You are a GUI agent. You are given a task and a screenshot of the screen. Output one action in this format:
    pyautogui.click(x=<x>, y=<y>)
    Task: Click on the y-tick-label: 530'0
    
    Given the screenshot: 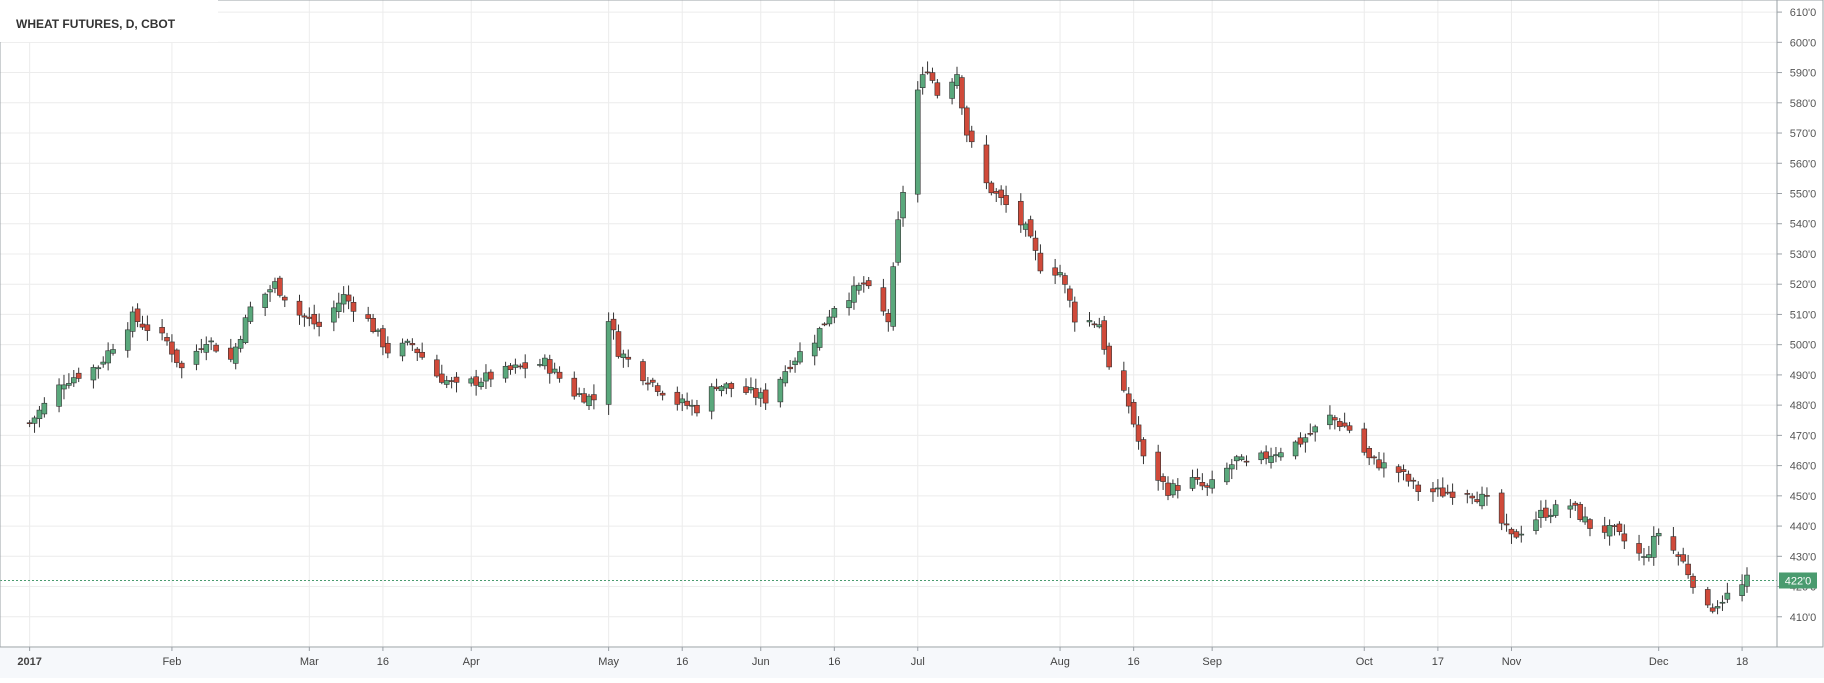 What is the action you would take?
    pyautogui.click(x=1803, y=255)
    